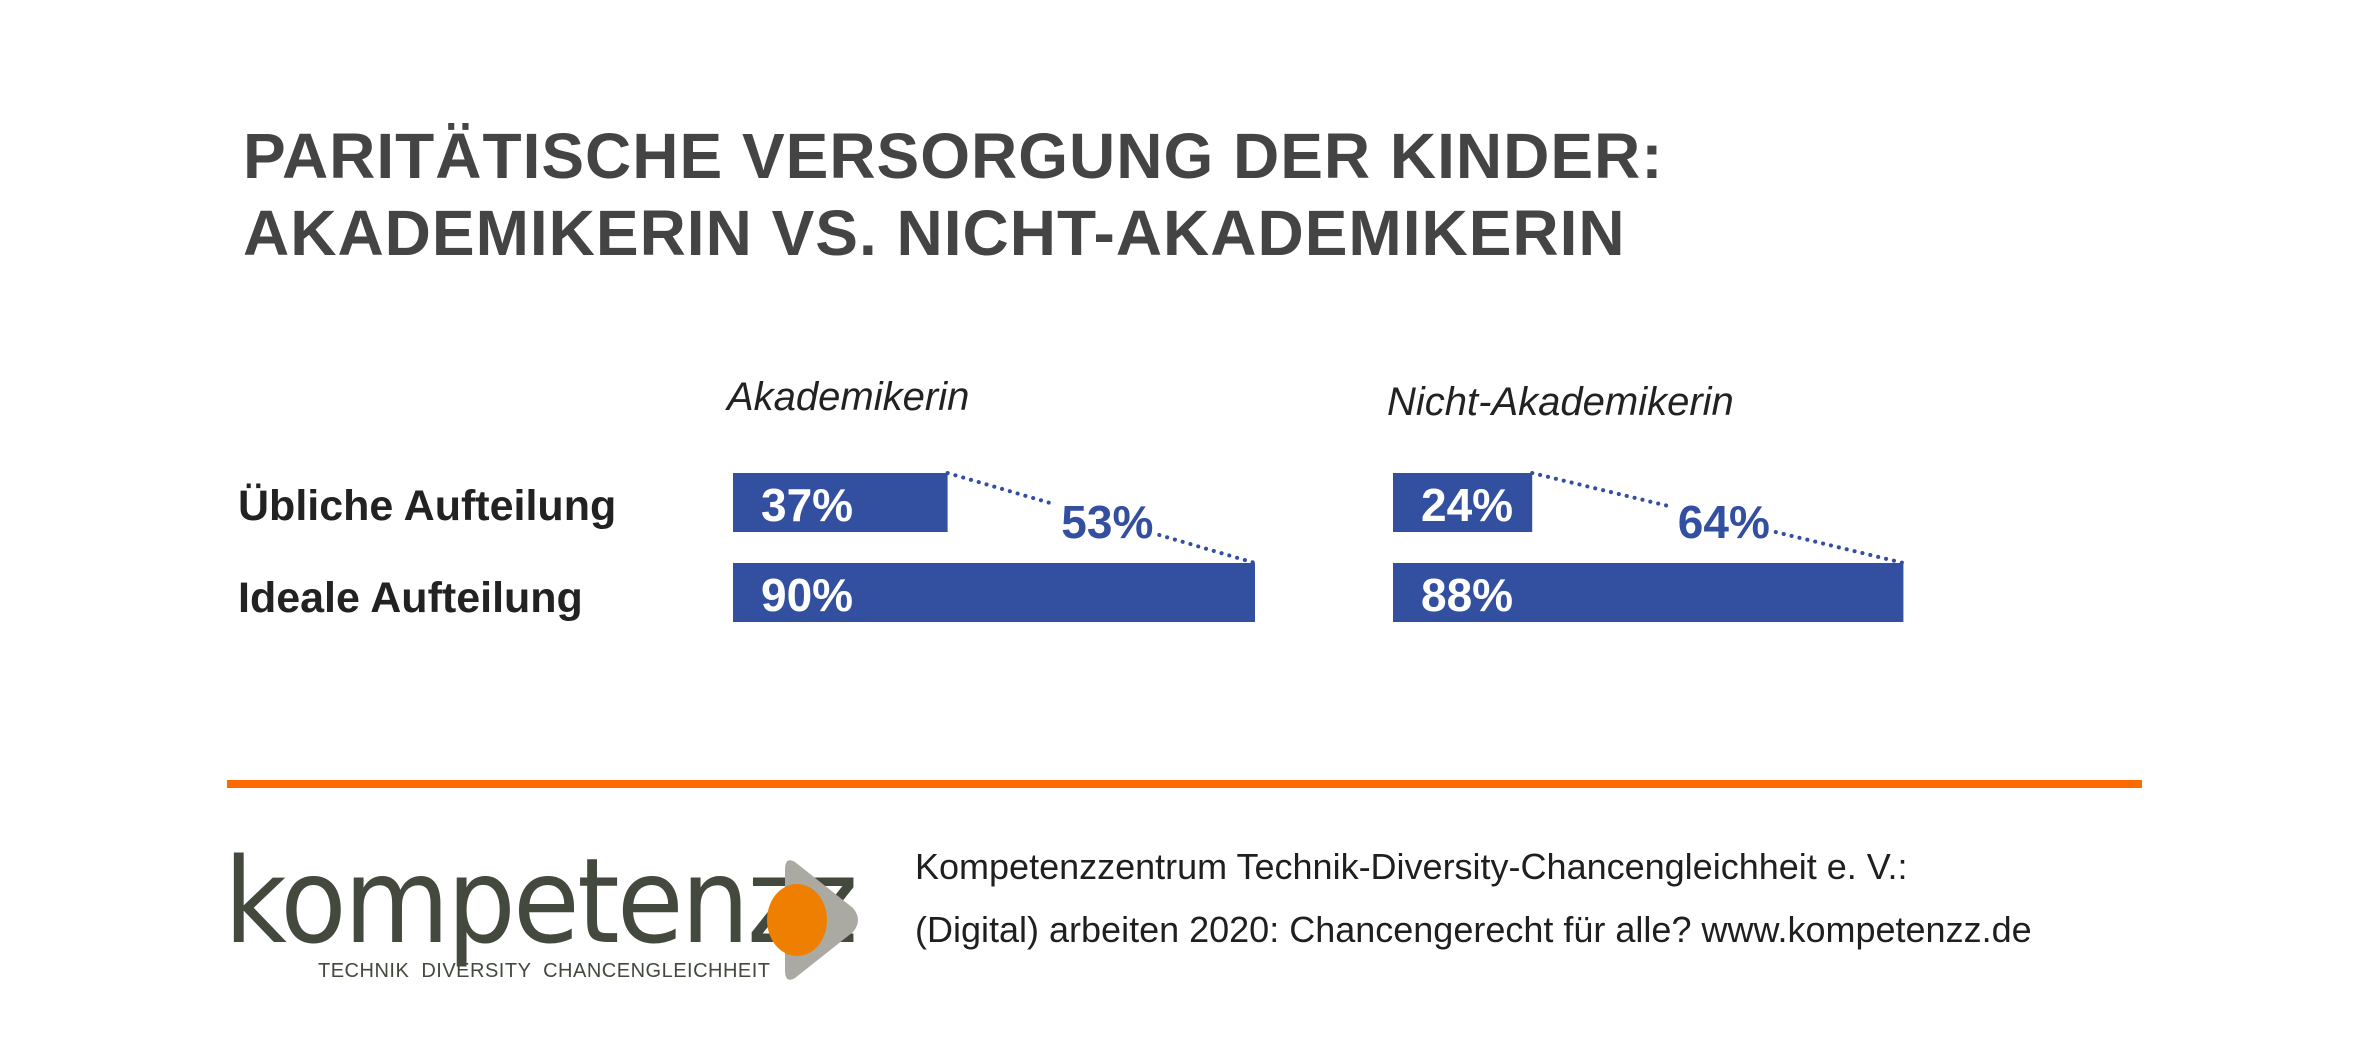 Image resolution: width=2367 pixels, height=1042 pixels. What do you see at coordinates (1724, 522) in the screenshot?
I see `gap-value-label: 64%` at bounding box center [1724, 522].